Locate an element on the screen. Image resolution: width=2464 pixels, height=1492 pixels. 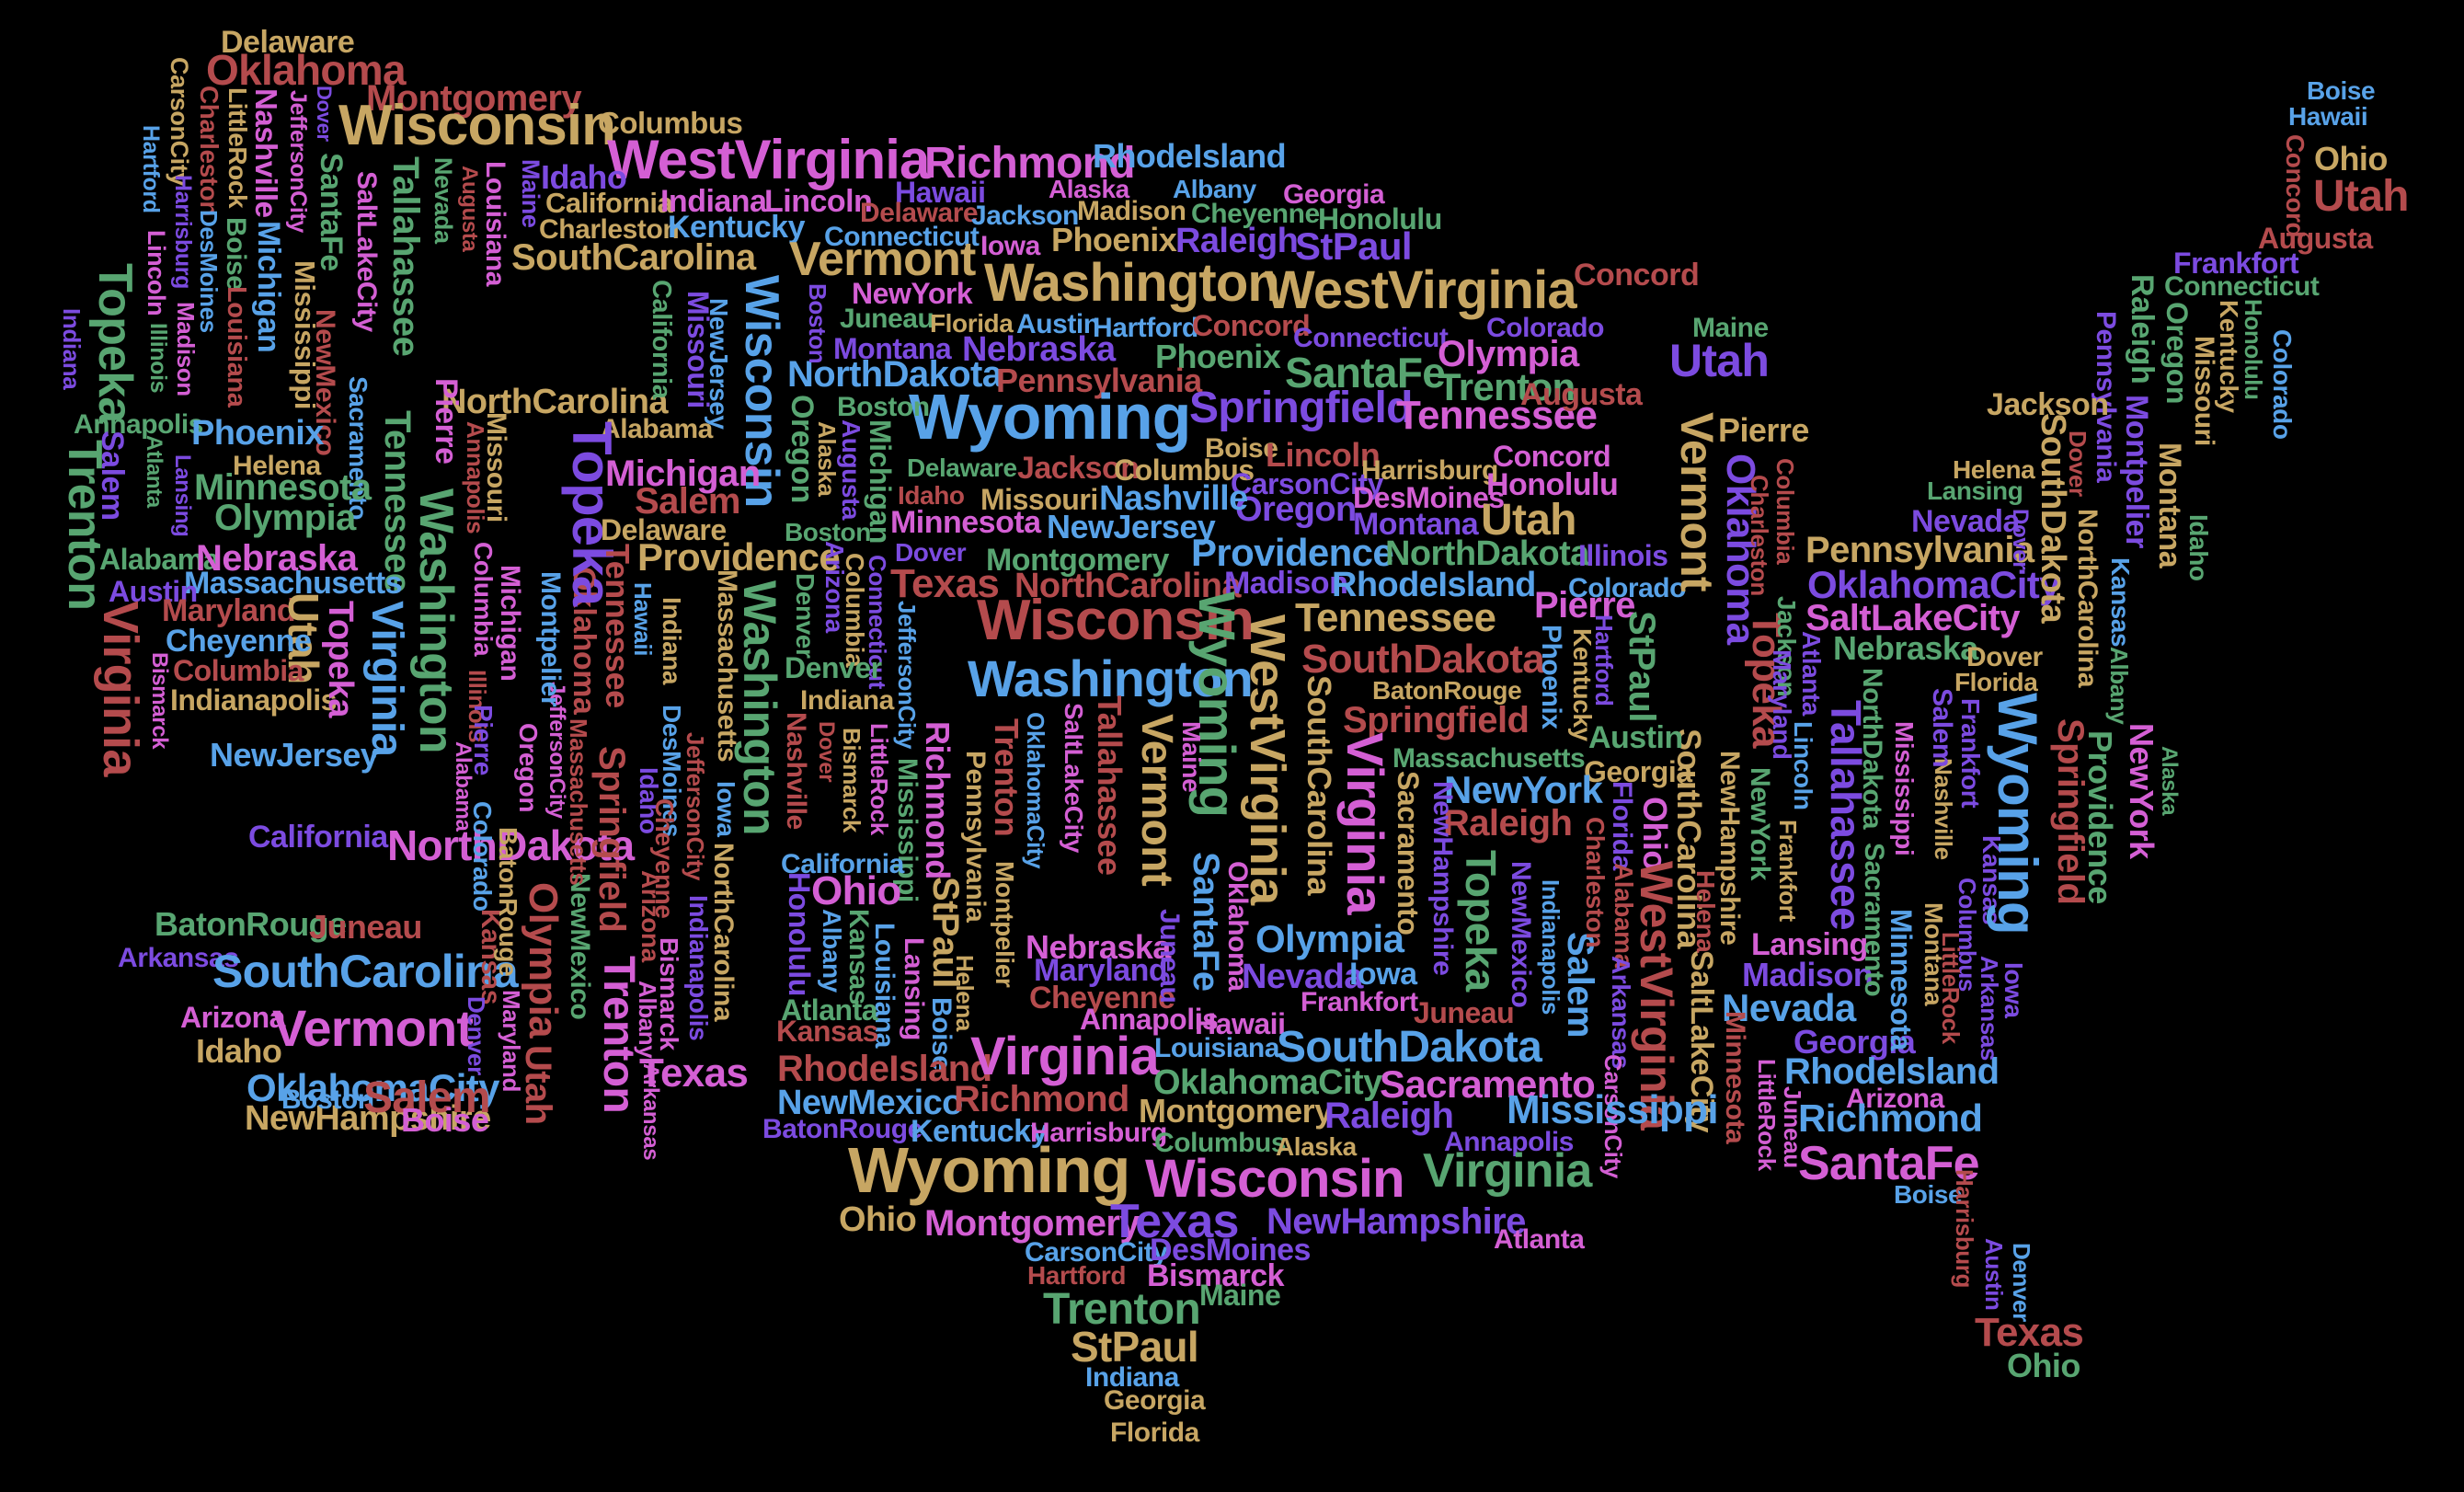
cloud-word: Ohio is located at coordinates (1655, 833).